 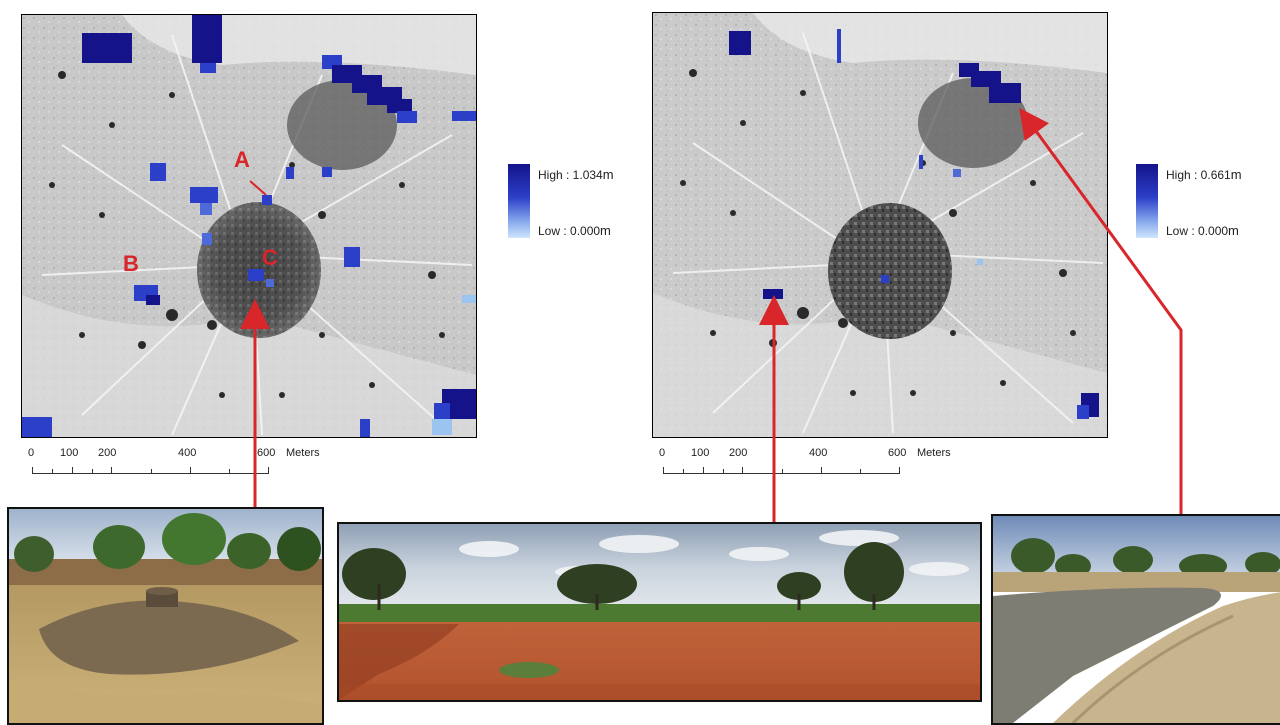 What do you see at coordinates (69, 453) in the screenshot?
I see `left-scale-tick-100: 100` at bounding box center [69, 453].